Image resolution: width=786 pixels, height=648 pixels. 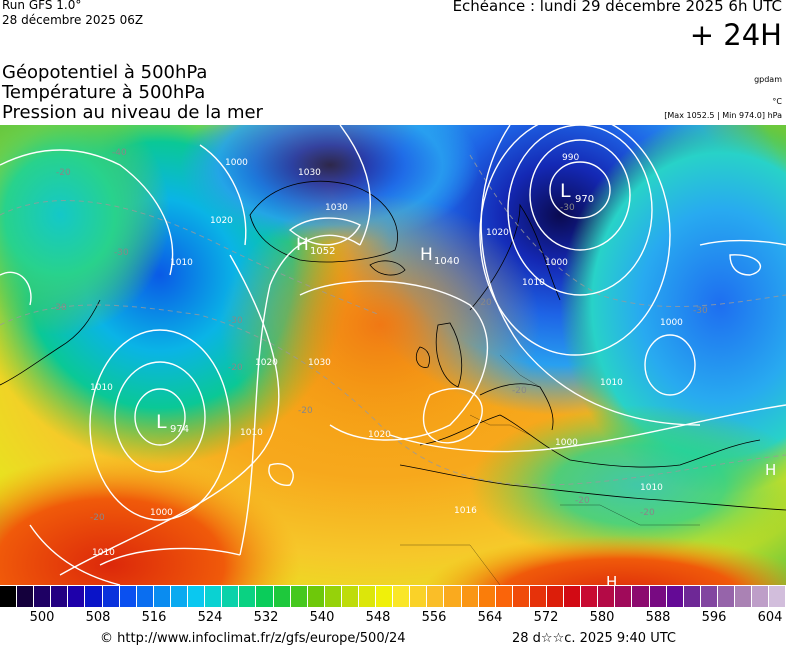 What do you see at coordinates (658, 617) in the screenshot?
I see `scale-label: 588` at bounding box center [658, 617].